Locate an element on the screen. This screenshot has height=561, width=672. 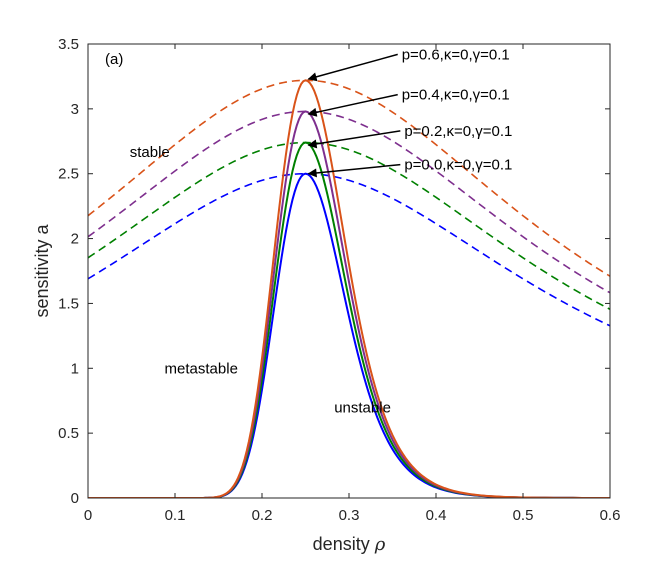
series-annotation: p=0.6,κ=0,γ=0.1 is located at coordinates (456, 54).